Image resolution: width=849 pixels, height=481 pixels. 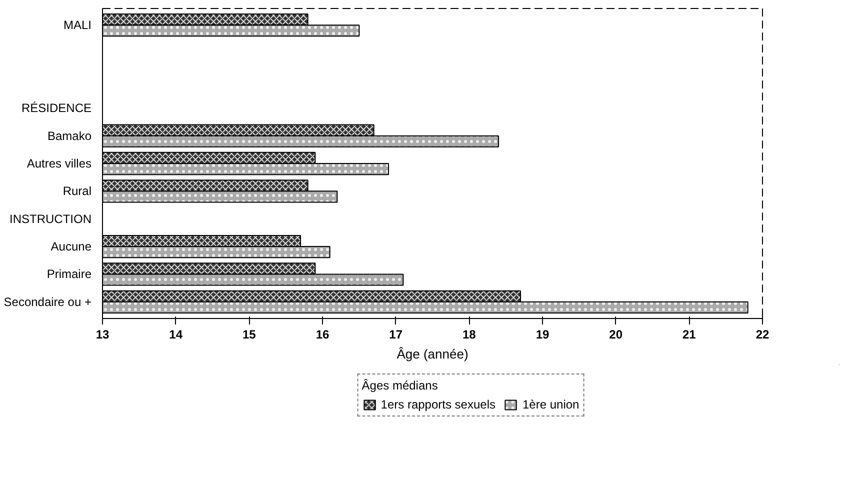 What do you see at coordinates (763, 335) in the screenshot?
I see `x-tick-label: 22` at bounding box center [763, 335].